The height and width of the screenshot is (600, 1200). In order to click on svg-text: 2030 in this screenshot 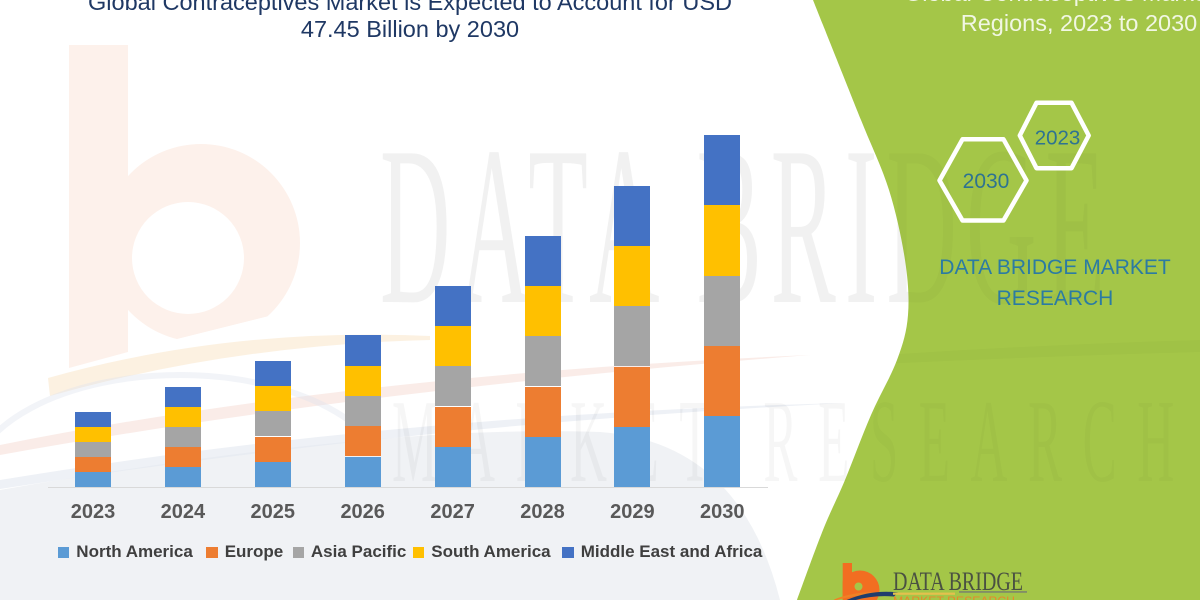, I will do `click(986, 181)`.